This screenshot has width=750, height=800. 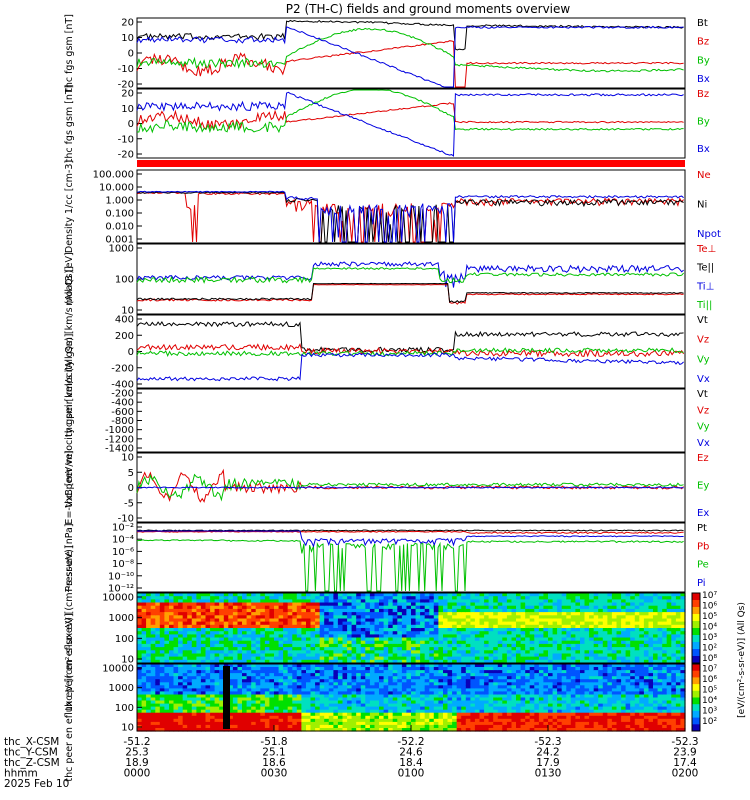 I want to click on y-axis-label: Density 1/cc [cm-3], so click(x=69, y=206).